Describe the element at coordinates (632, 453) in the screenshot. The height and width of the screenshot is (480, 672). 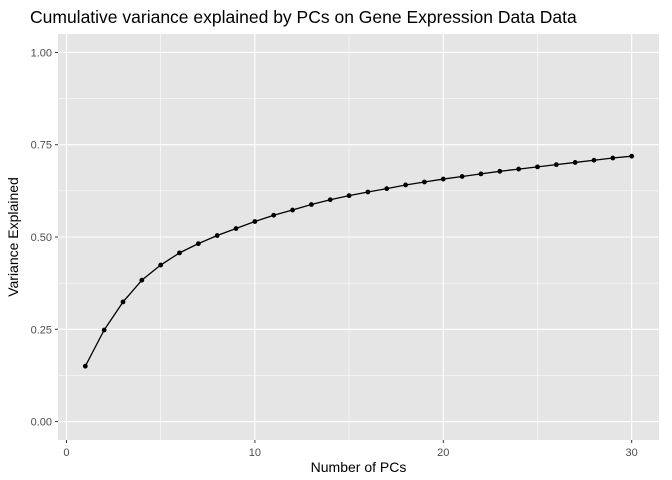
I see `x-tick-label: 30` at that location.